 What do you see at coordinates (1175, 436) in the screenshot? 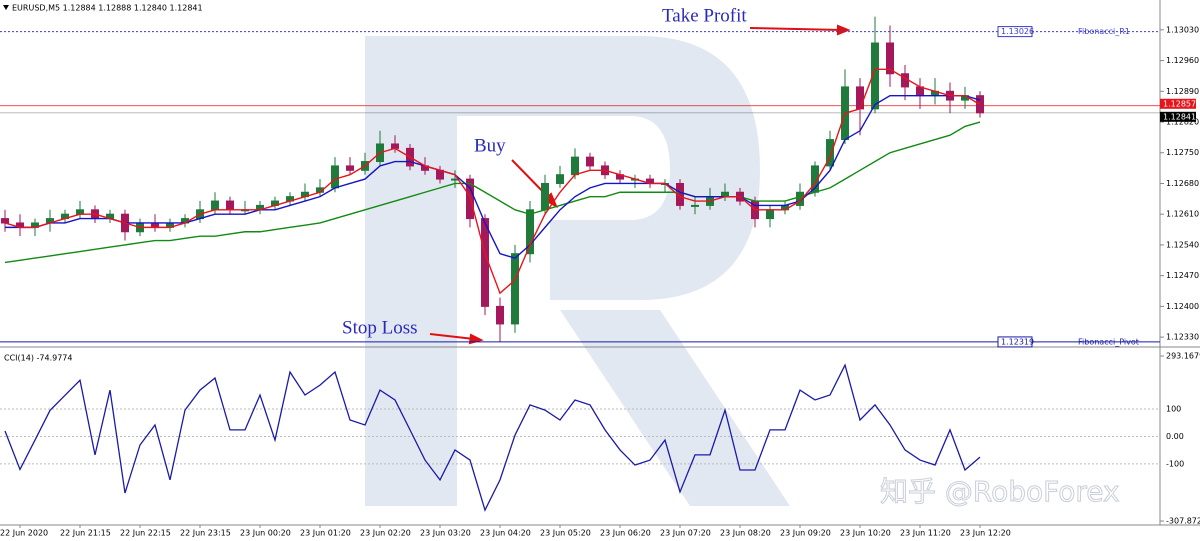
I see `y-tick-label: 0.00` at bounding box center [1175, 436].